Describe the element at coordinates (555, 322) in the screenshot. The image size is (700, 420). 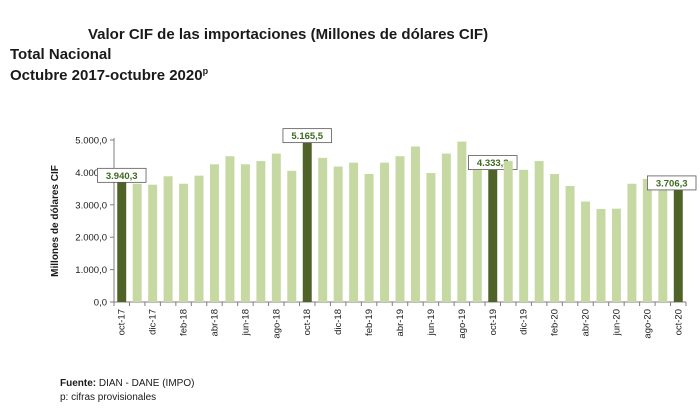
I see `x-tick-label: feb-20` at that location.